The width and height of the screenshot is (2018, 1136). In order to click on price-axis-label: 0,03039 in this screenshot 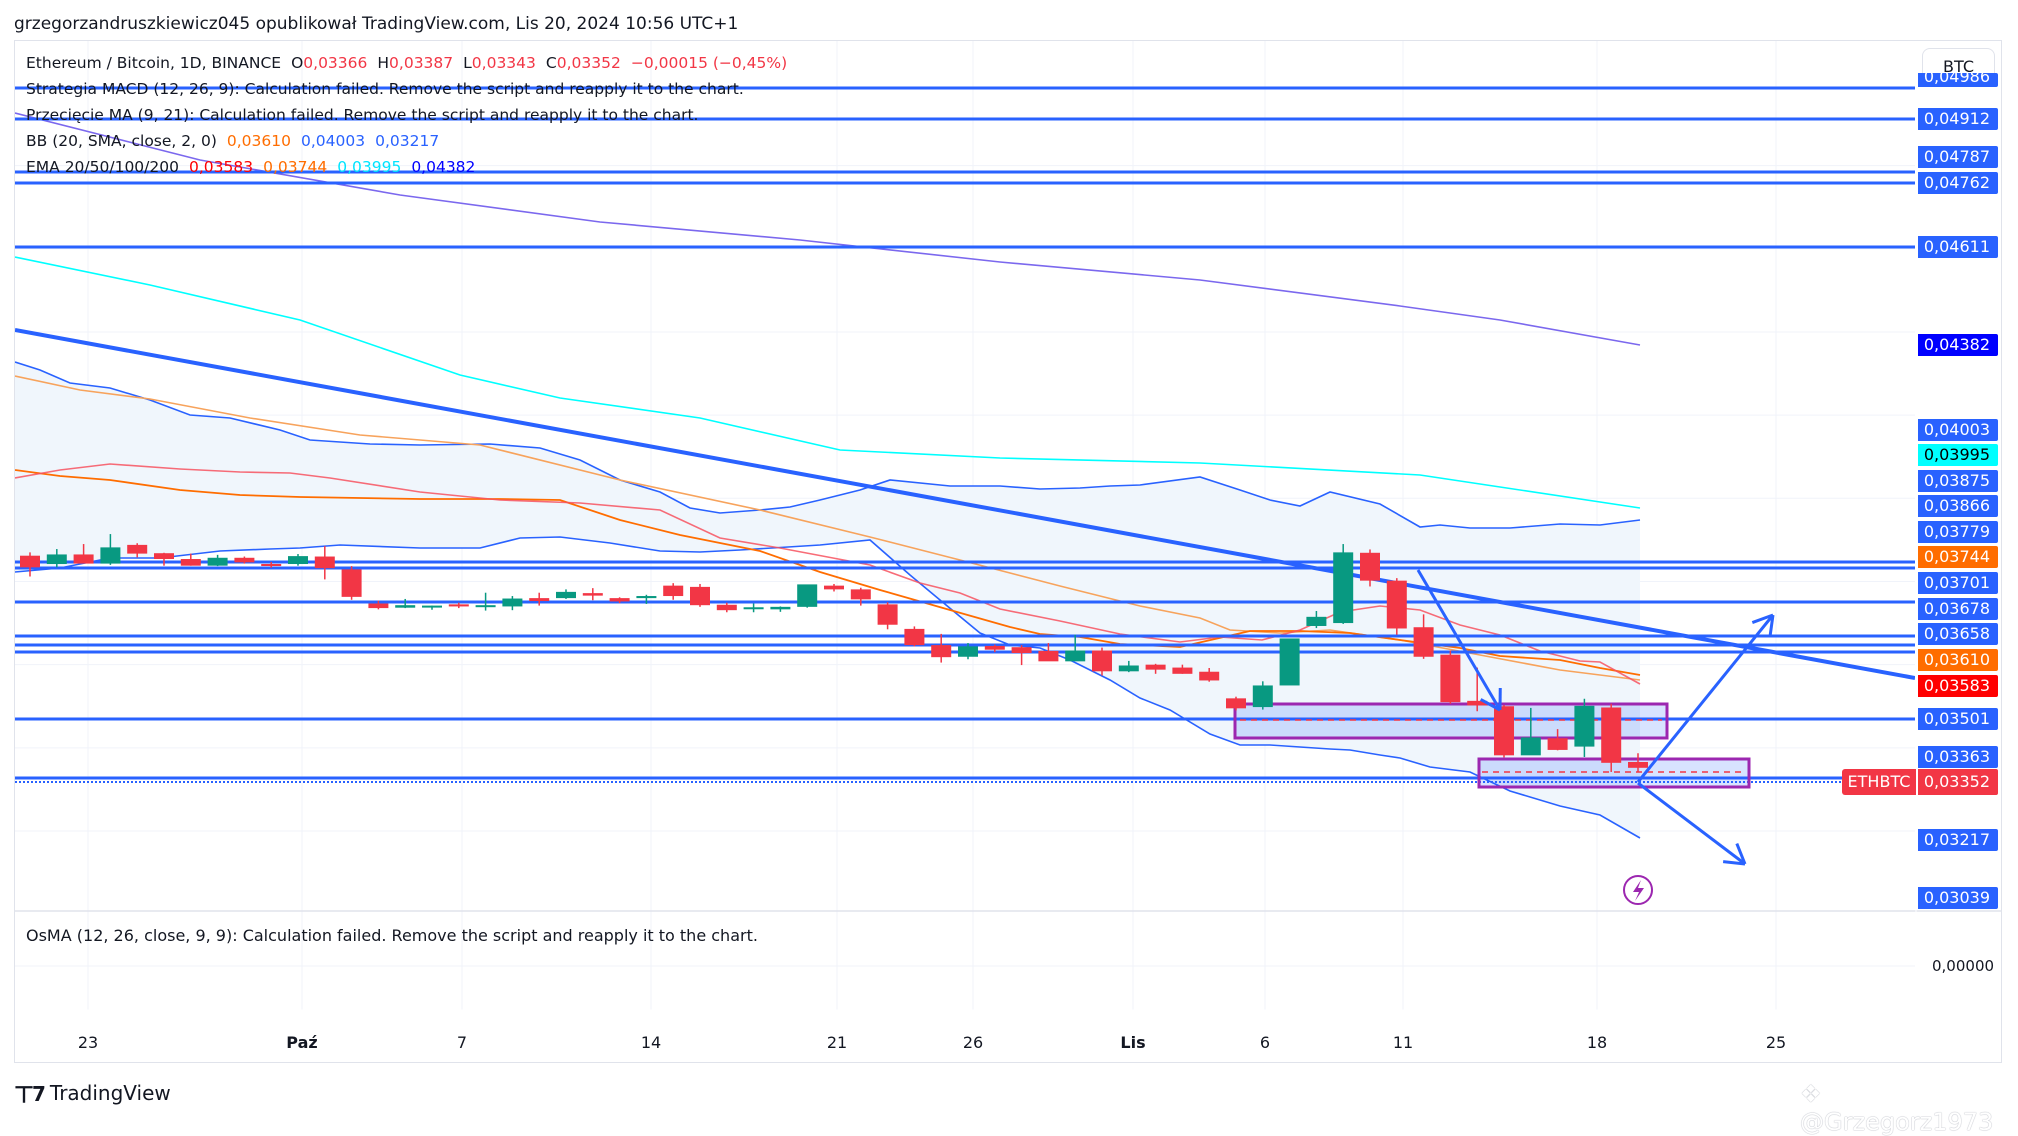, I will do `click(1958, 898)`.